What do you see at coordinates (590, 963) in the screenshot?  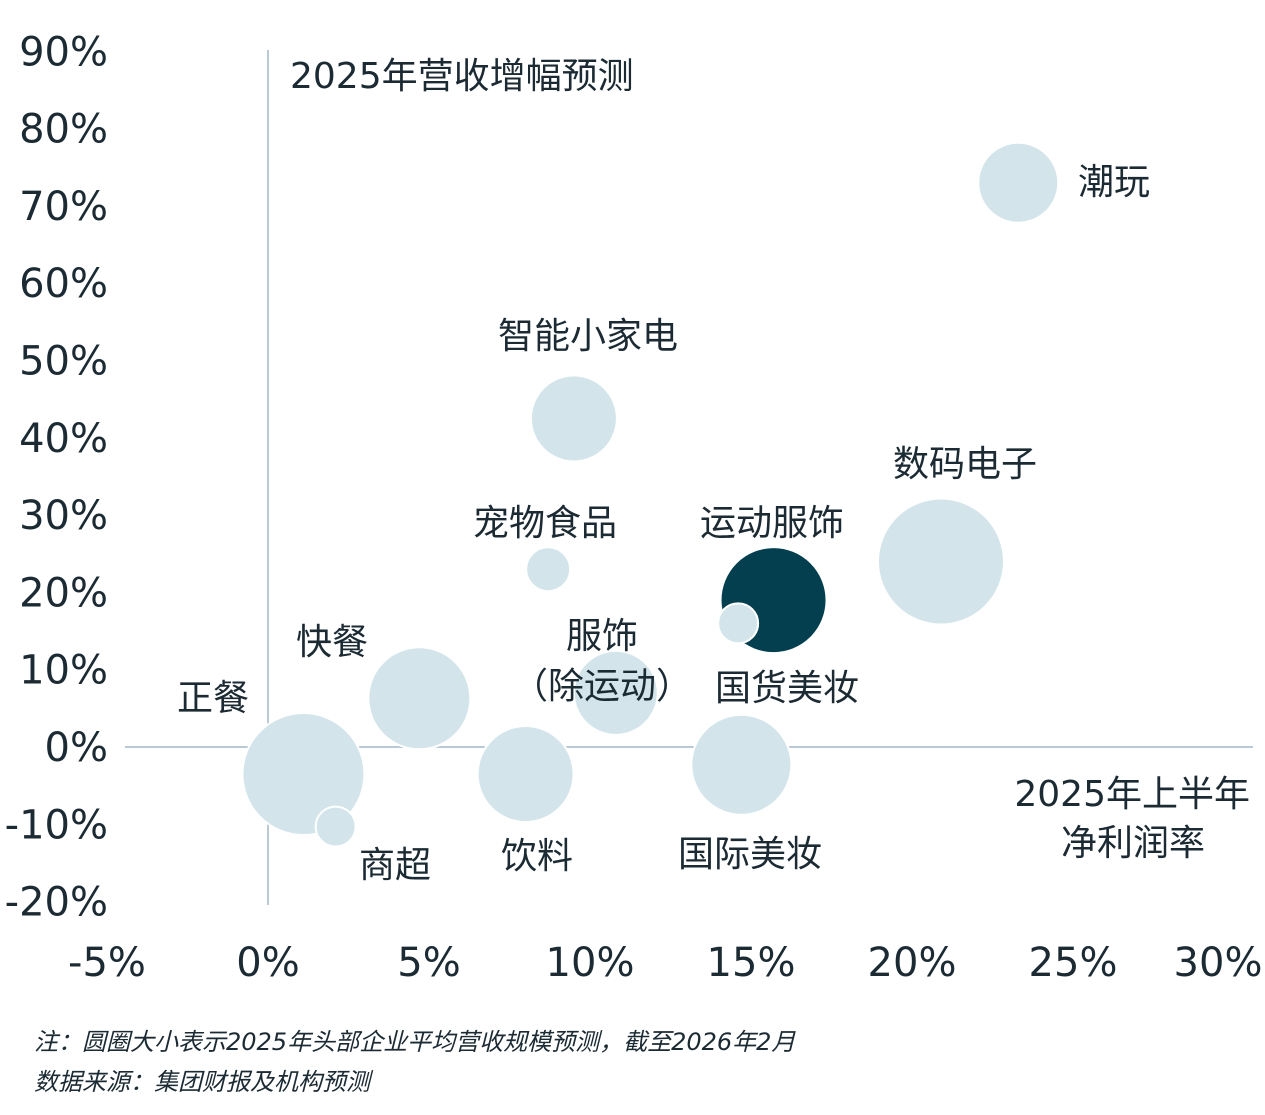 I see `x-tick-label: 10%` at bounding box center [590, 963].